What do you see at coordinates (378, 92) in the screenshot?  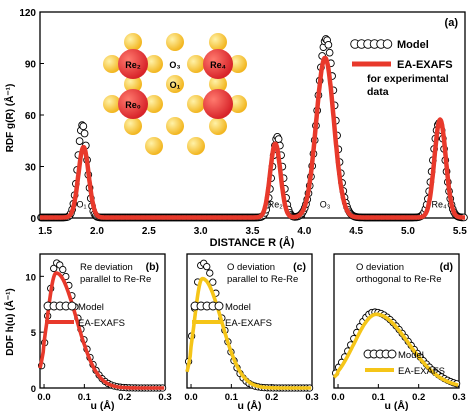 I see `panel-a-legend-line4: data` at bounding box center [378, 92].